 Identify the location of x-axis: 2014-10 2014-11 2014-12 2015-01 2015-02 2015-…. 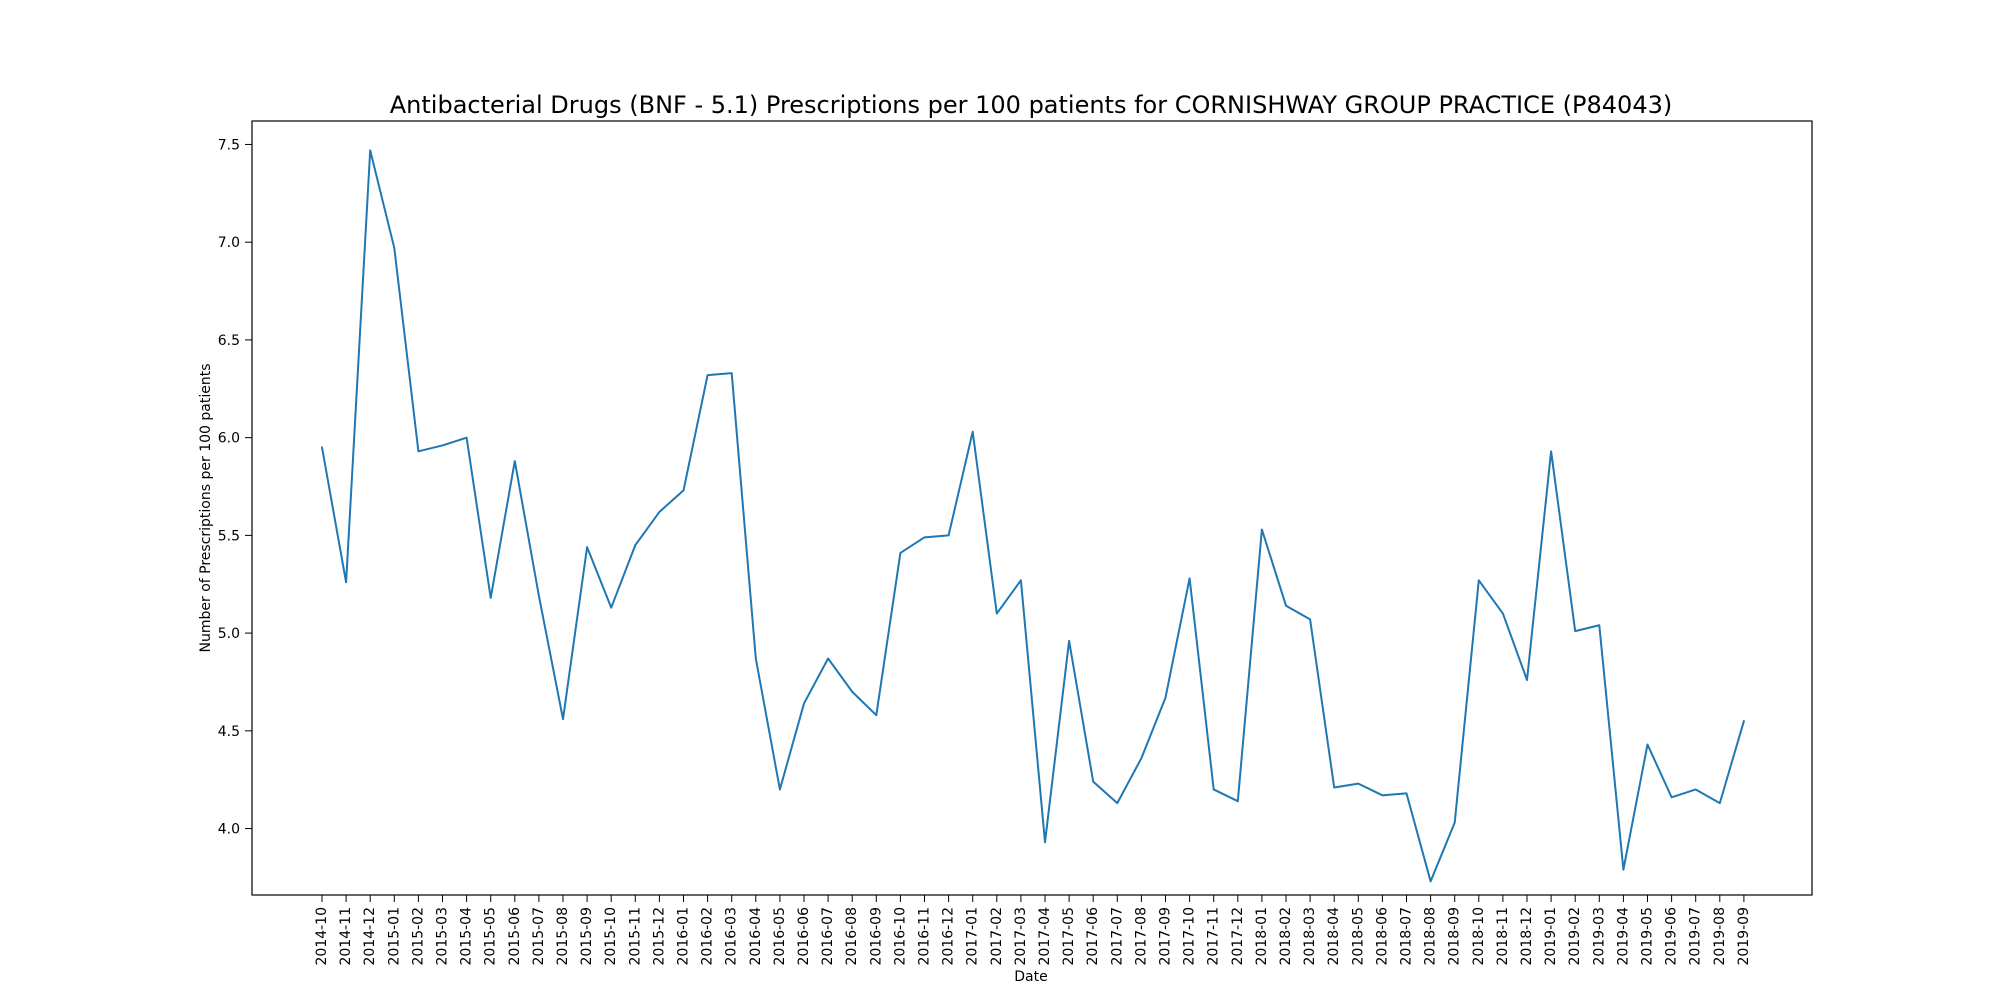
(1033, 930).